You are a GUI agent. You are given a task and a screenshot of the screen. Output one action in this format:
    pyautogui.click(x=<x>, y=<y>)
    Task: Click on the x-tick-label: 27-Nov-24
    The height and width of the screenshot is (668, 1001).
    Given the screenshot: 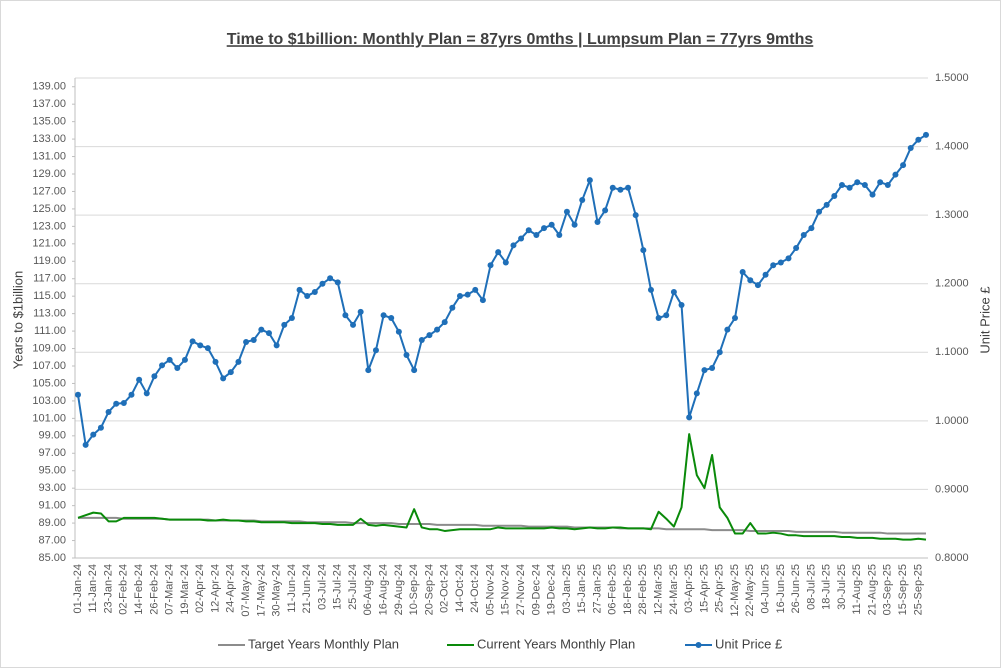 What is the action you would take?
    pyautogui.click(x=521, y=589)
    